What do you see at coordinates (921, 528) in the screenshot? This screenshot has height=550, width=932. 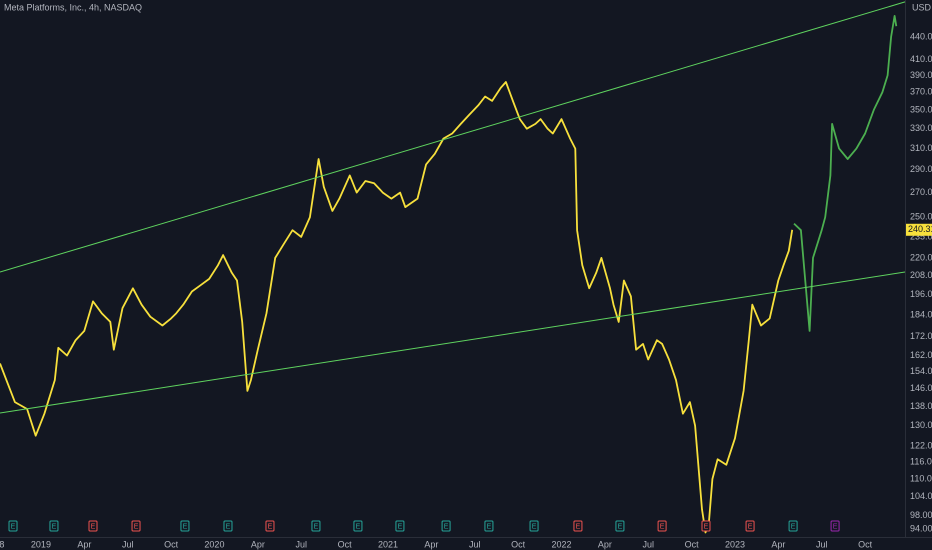 I see `y-tick-label: 94.00` at bounding box center [921, 528].